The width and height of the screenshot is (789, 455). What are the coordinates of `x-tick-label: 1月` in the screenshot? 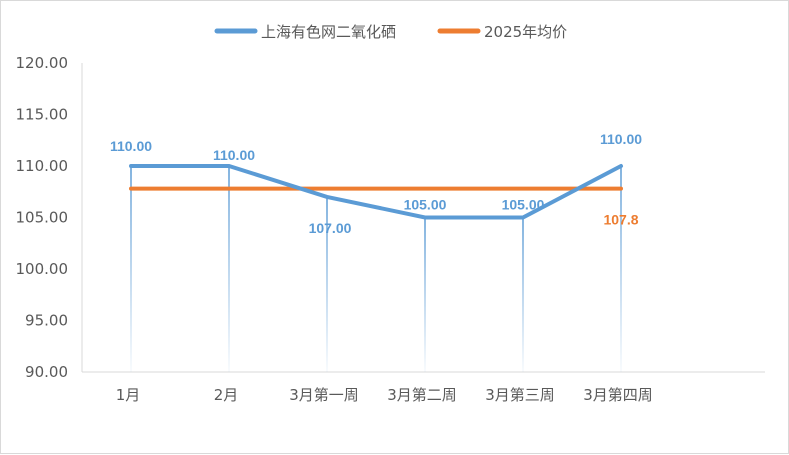 It's located at (128, 395).